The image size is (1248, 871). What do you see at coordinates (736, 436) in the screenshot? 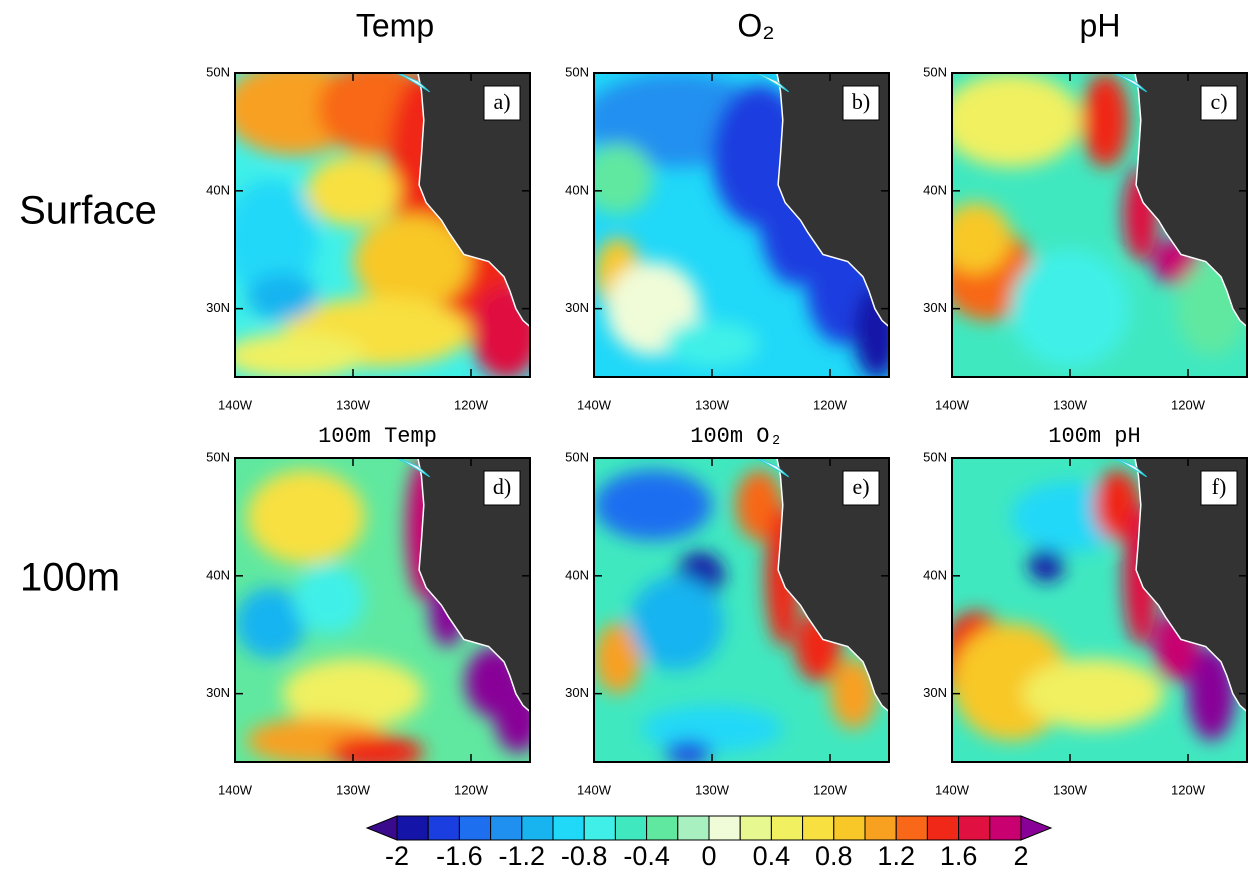
I see `panel-title: 100m O₂` at bounding box center [736, 436].